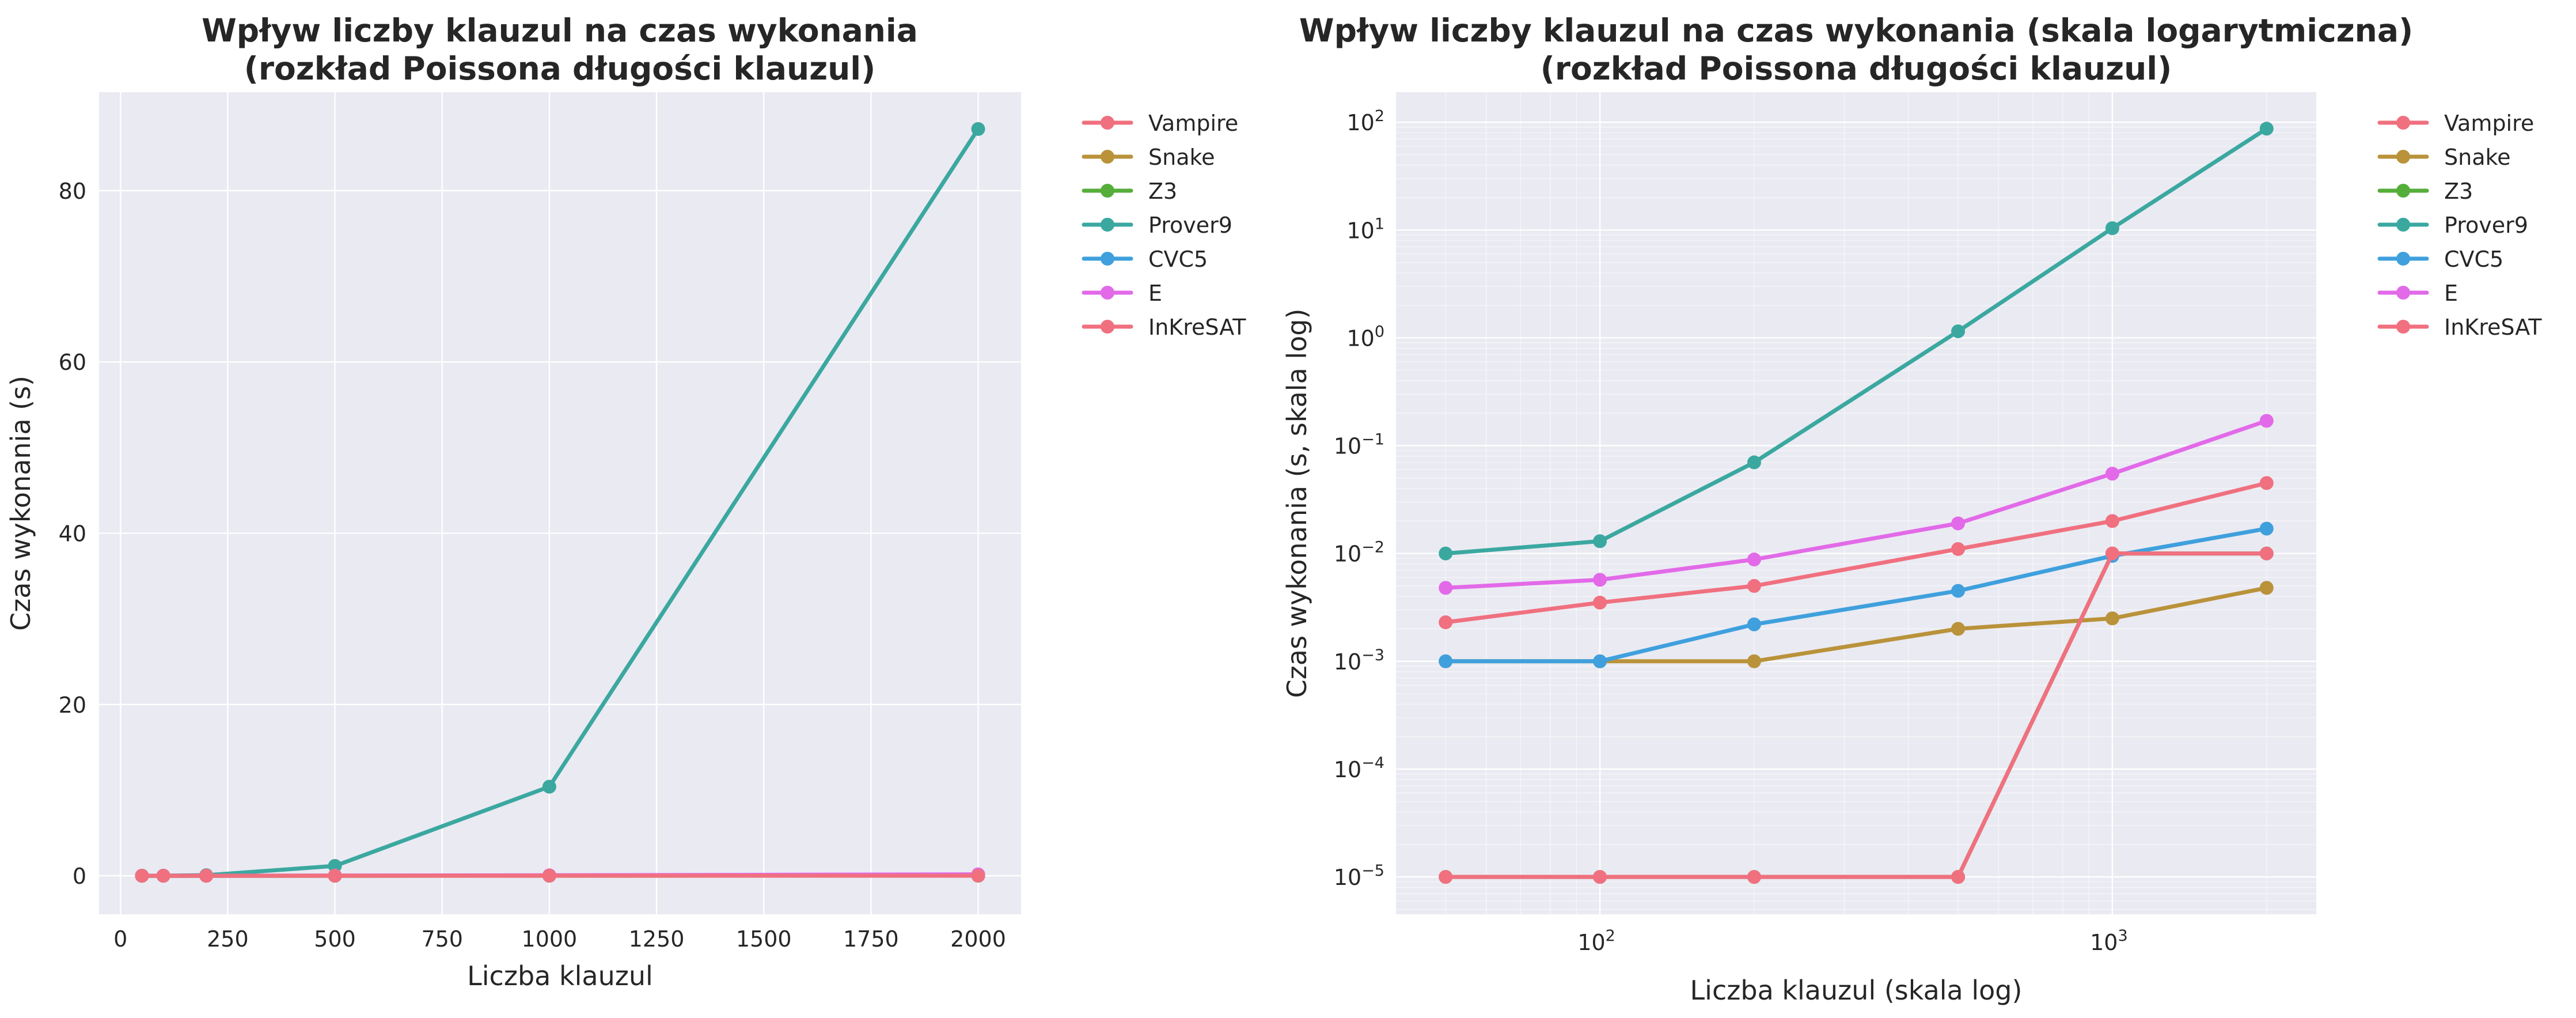  What do you see at coordinates (120, 939) in the screenshot?
I see `x-tick-label: 0` at bounding box center [120, 939].